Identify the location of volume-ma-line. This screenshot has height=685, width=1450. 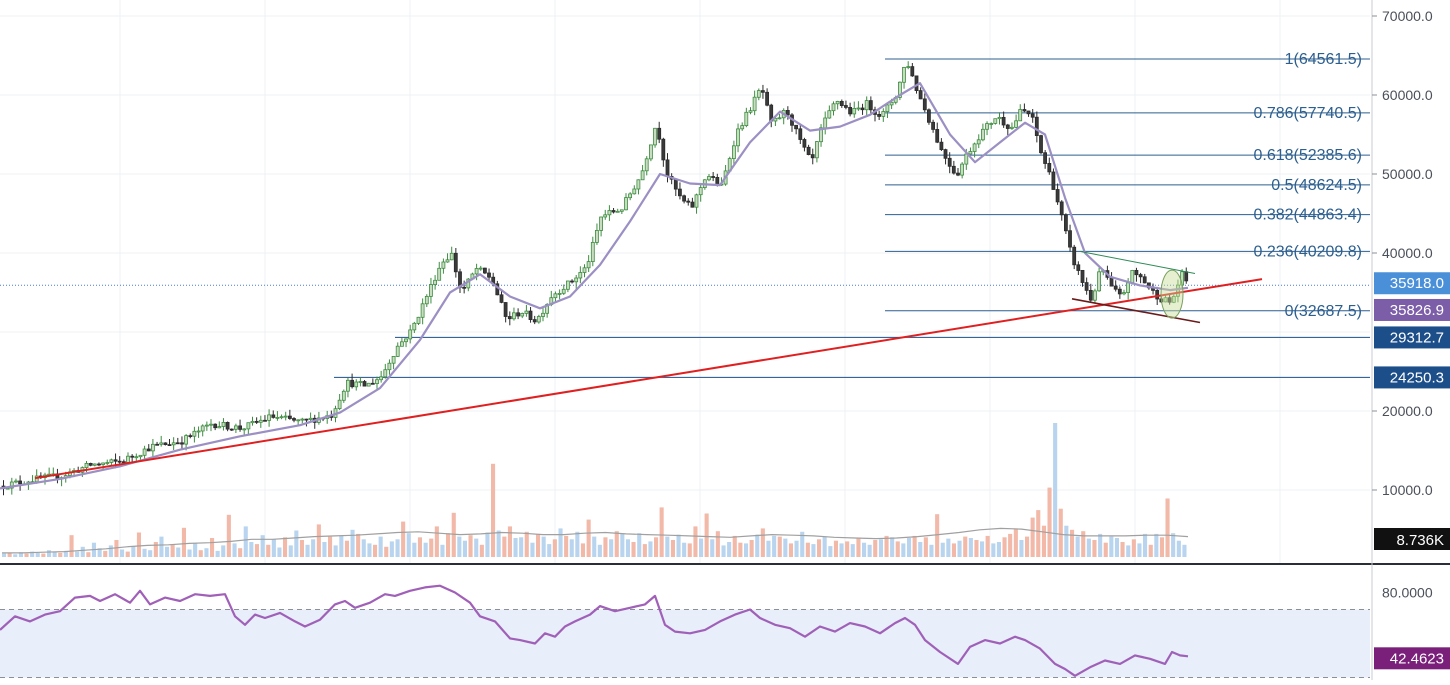
(595, 540).